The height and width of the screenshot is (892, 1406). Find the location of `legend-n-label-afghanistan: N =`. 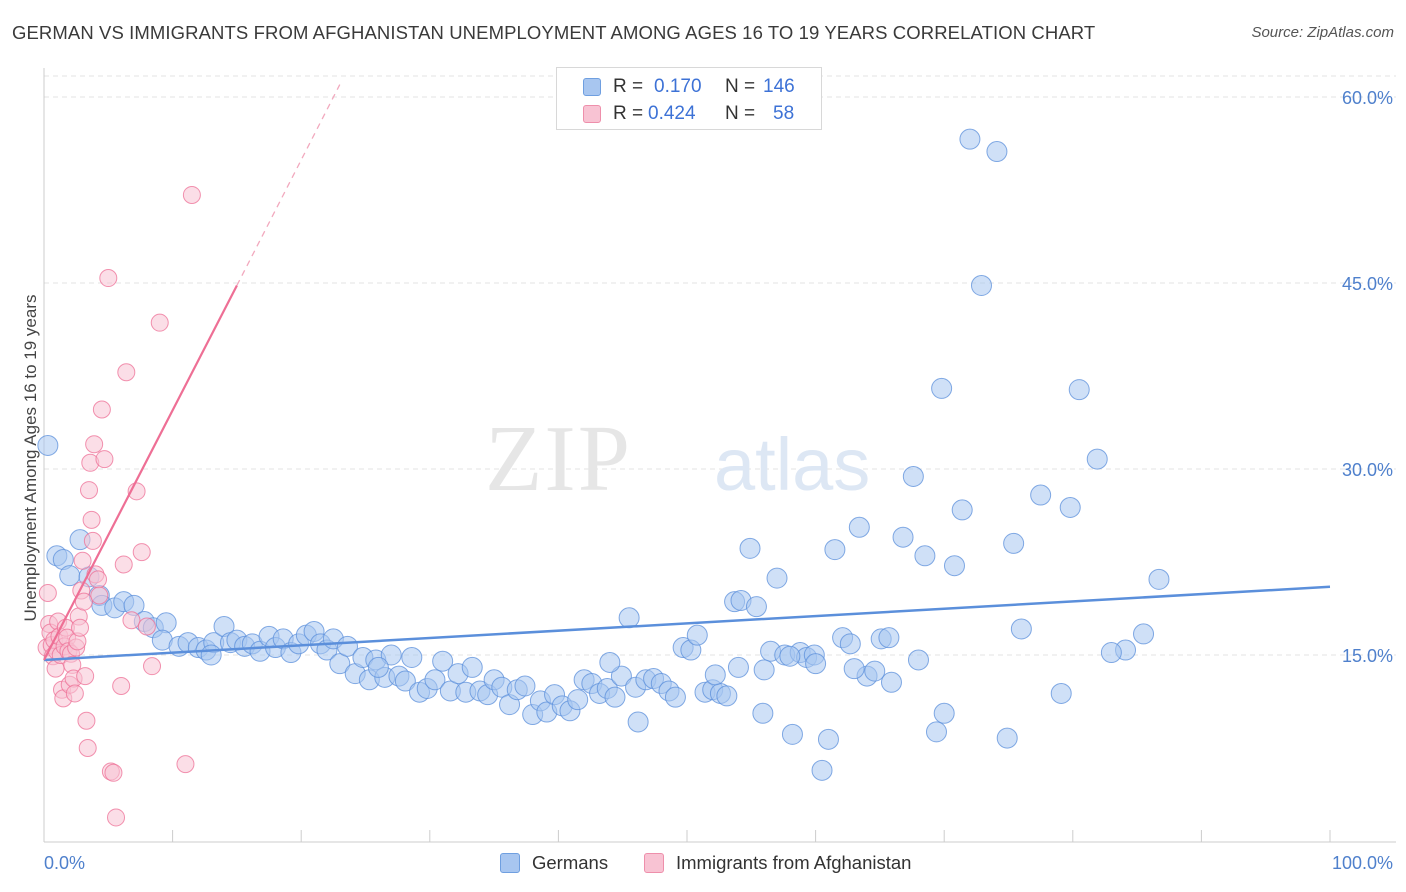

legend-n-label-afghanistan: N = is located at coordinates (740, 113).